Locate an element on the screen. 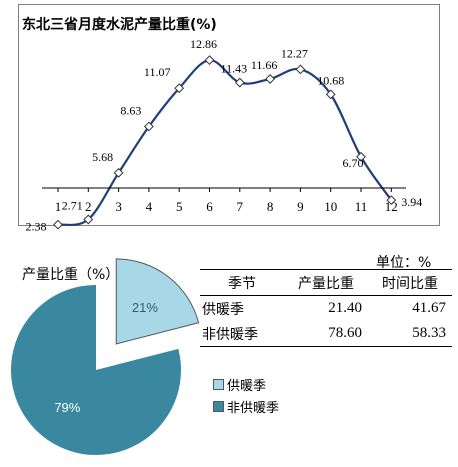 The width and height of the screenshot is (458, 467). table-header-row: 季节 产量比重 时间比重 is located at coordinates (326, 282).